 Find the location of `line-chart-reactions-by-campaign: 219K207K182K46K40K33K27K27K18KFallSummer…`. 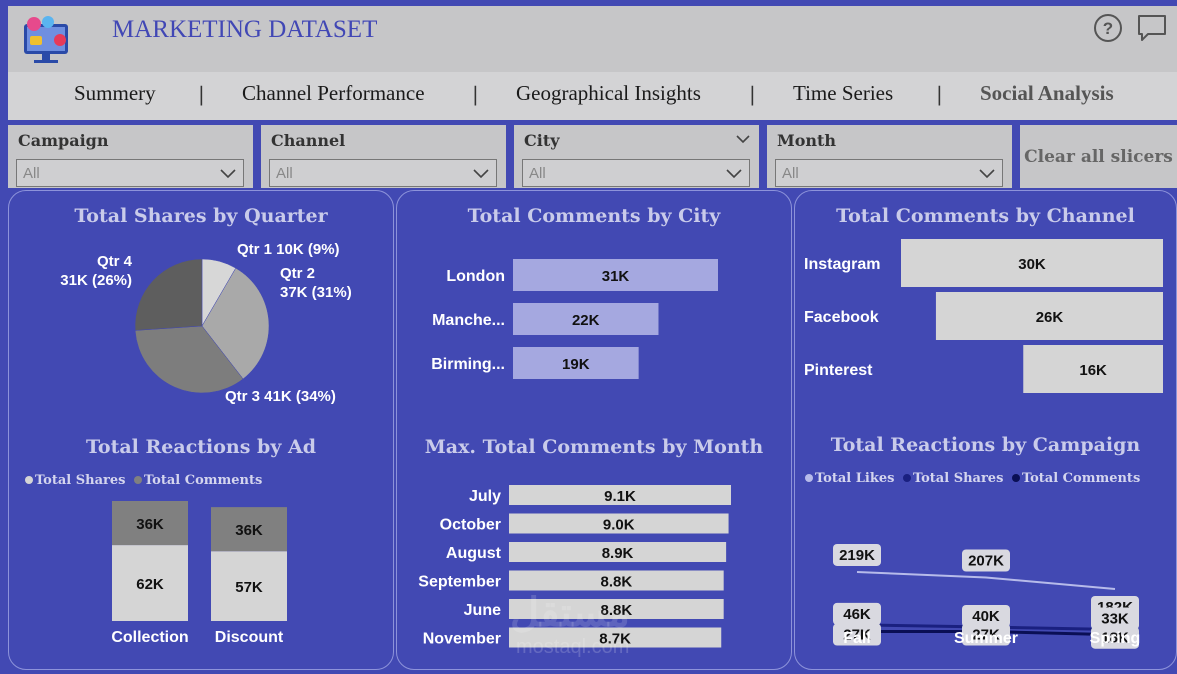

line-chart-reactions-by-campaign: 219K207K182K46K40K33K27K27K18KFallSummer… is located at coordinates (986, 575).